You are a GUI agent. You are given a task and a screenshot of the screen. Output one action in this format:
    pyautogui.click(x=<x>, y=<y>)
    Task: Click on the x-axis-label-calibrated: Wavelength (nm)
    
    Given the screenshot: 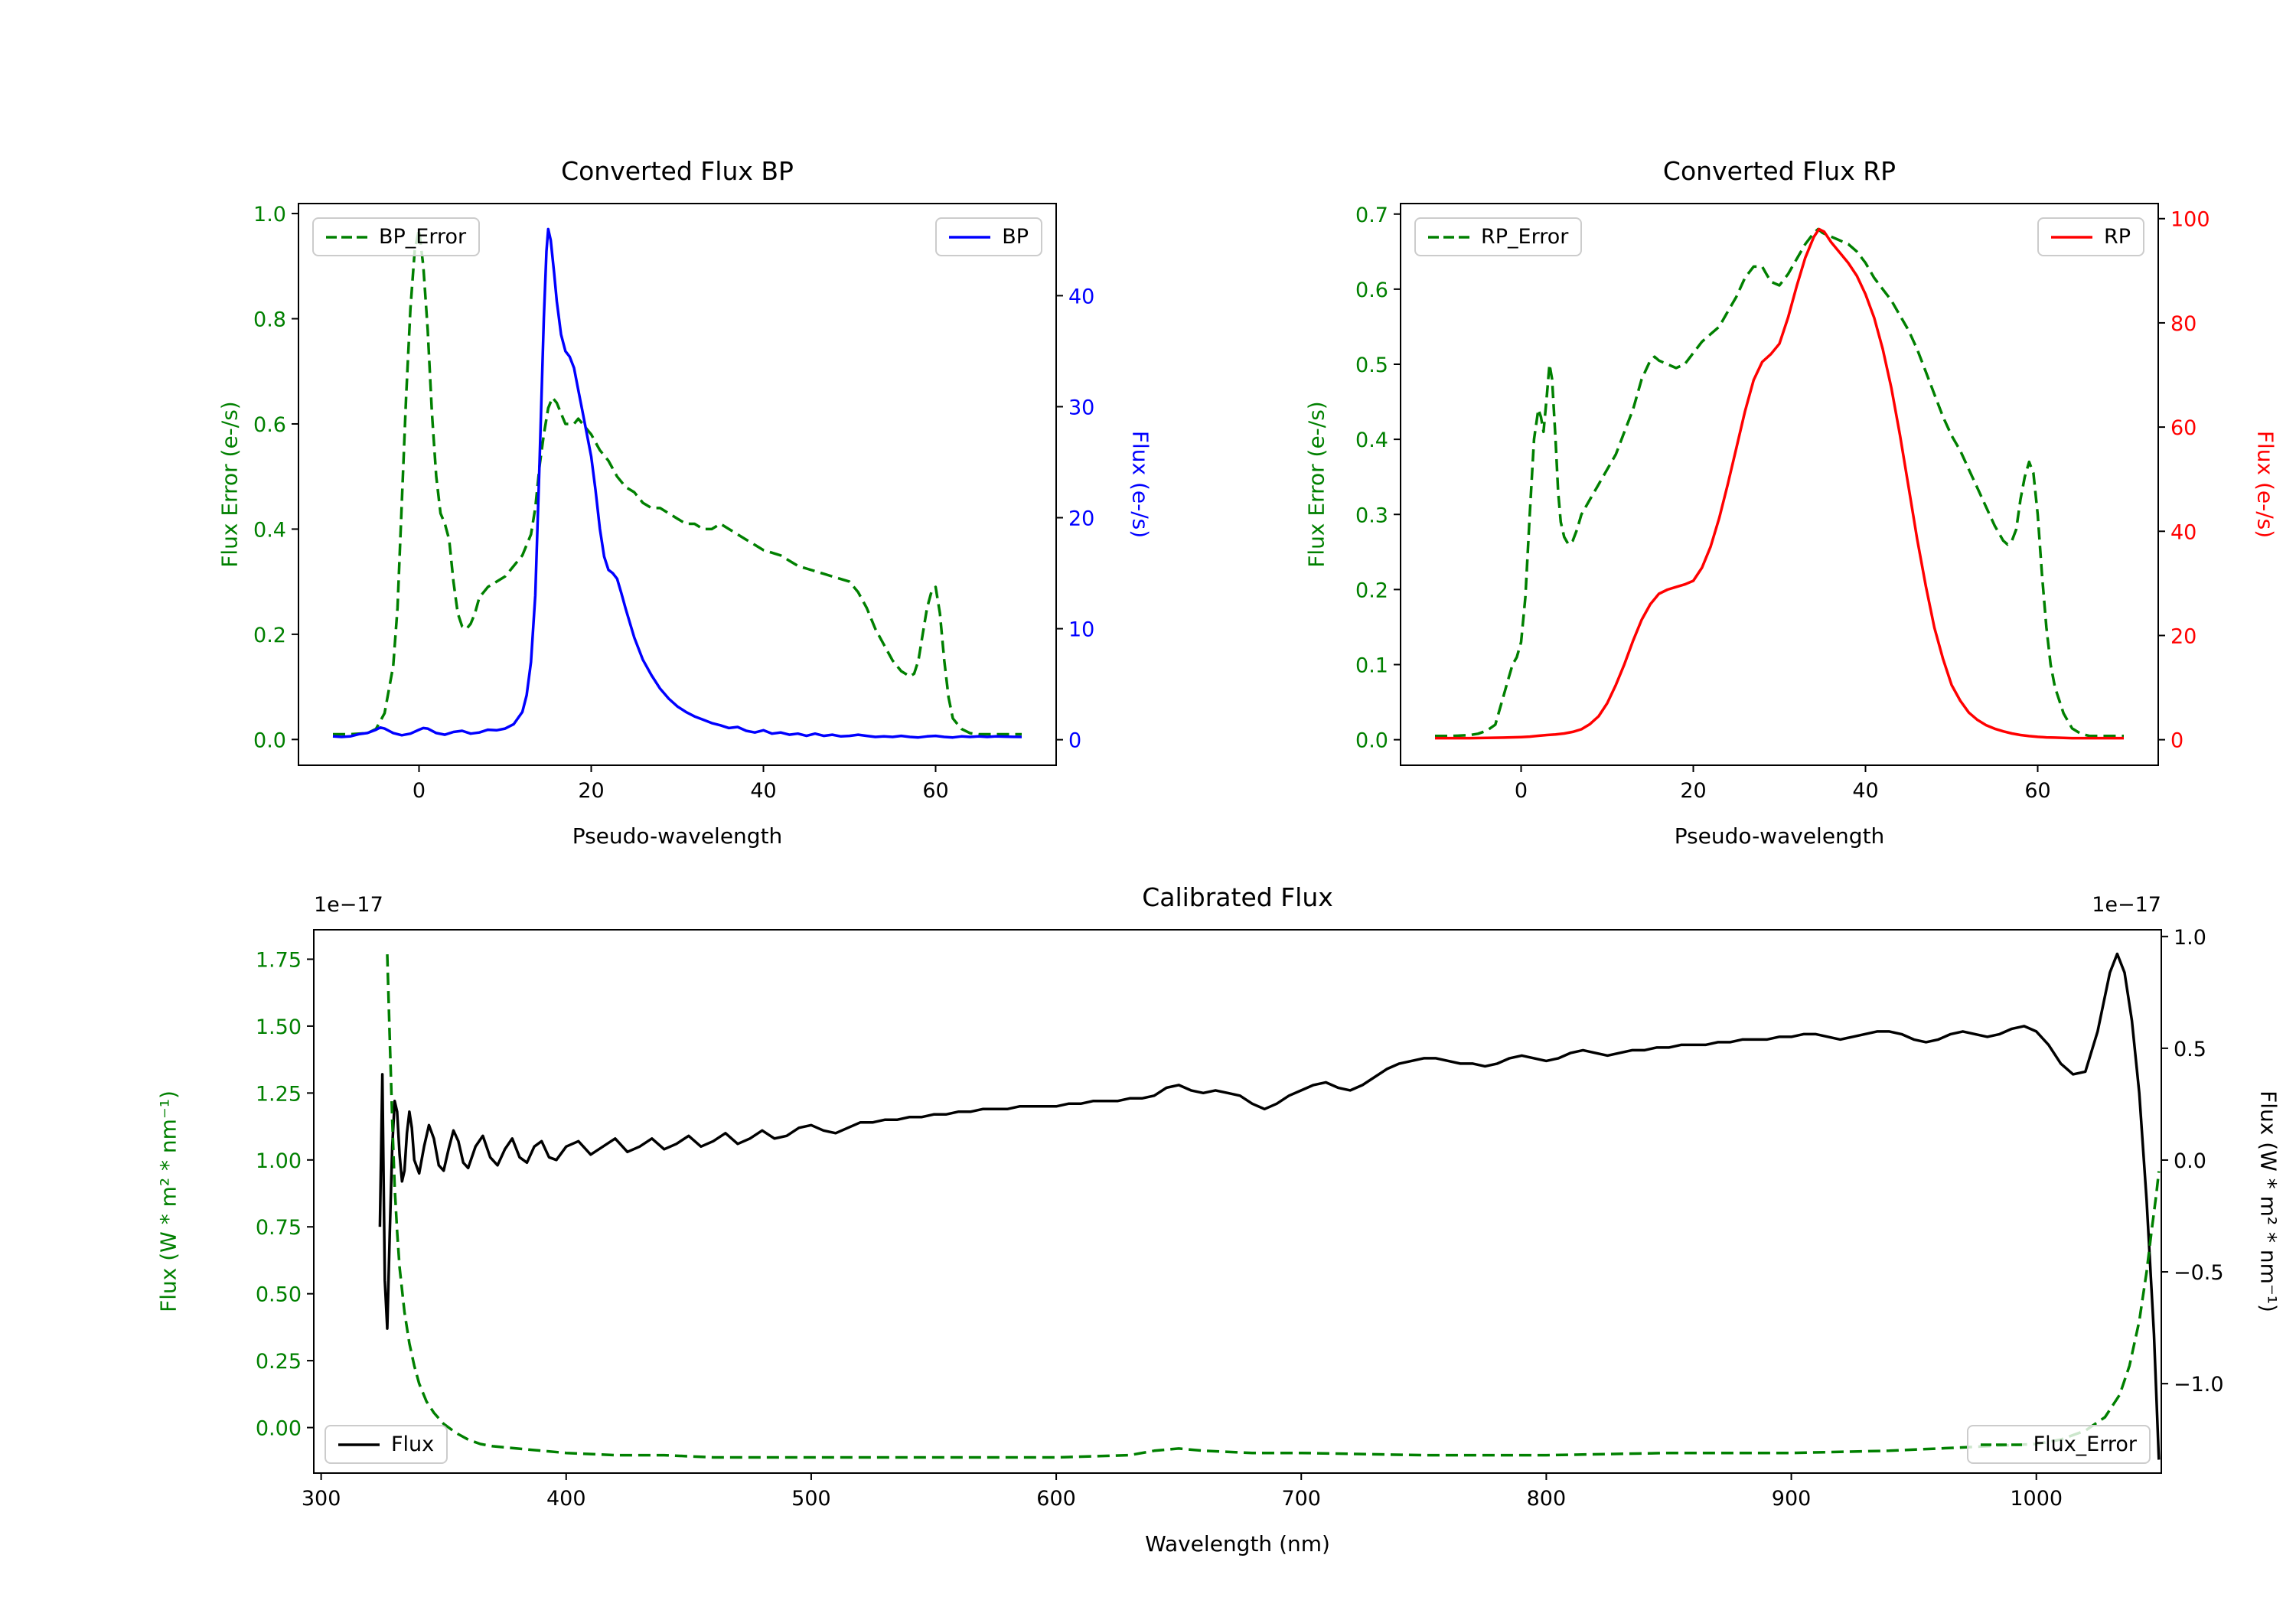 What is the action you would take?
    pyautogui.click(x=1237, y=1543)
    